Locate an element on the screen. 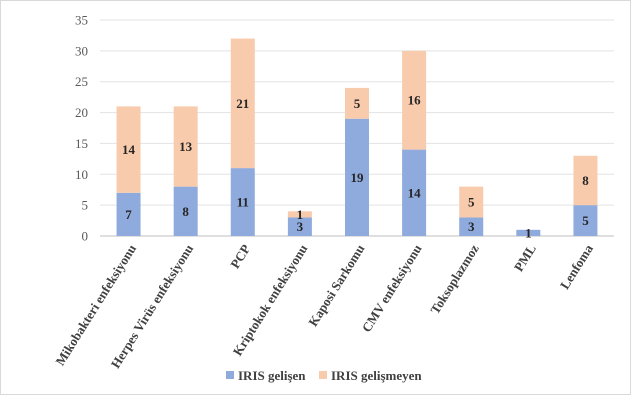  y-tick-label-10: 10 is located at coordinates (81, 174).